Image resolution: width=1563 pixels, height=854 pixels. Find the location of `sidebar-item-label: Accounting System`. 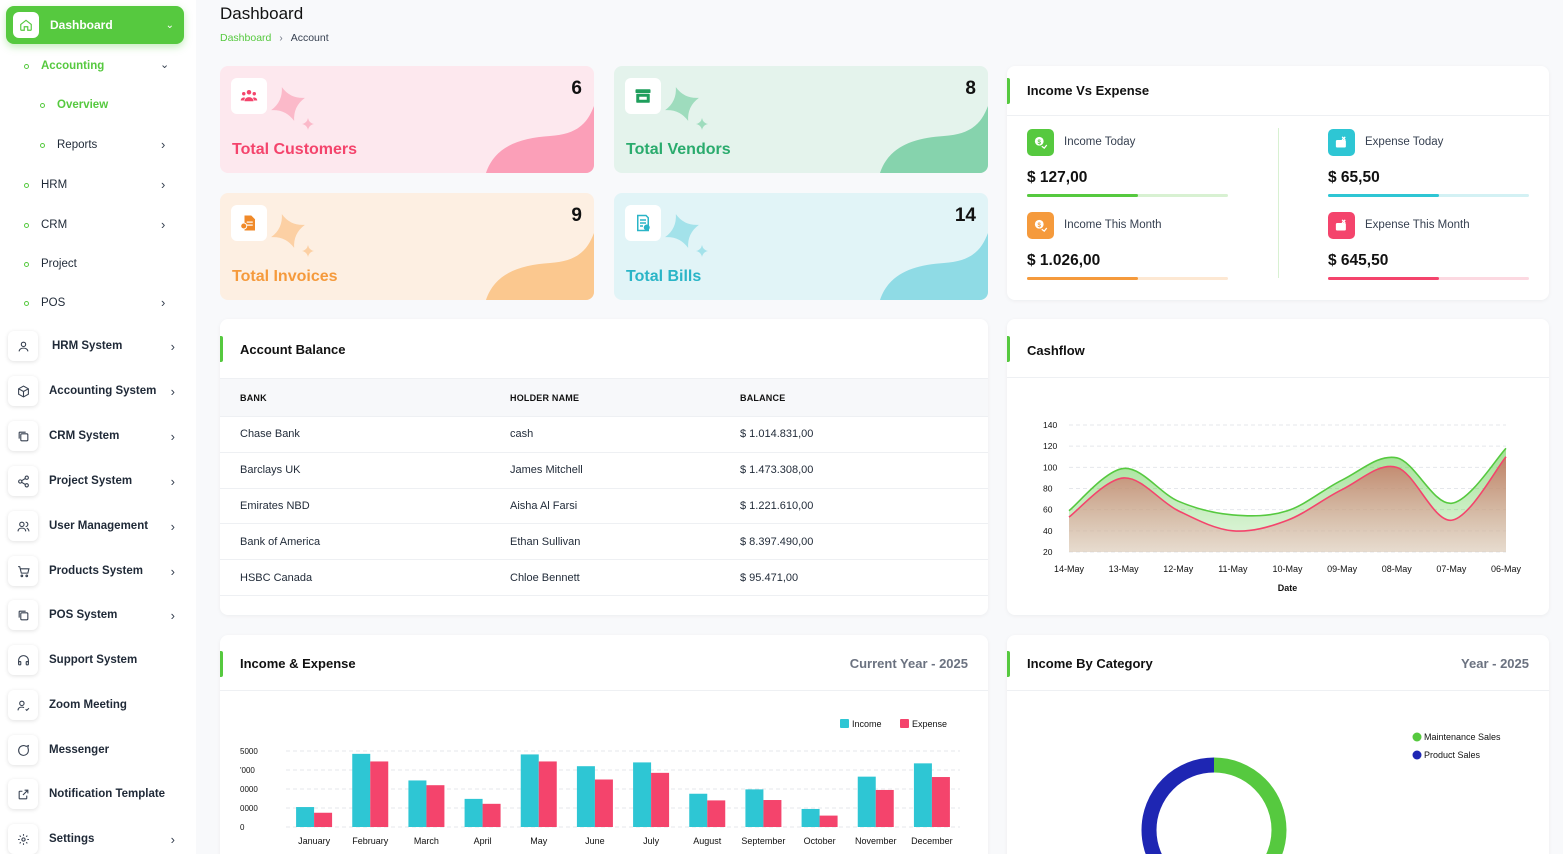

sidebar-item-label: Accounting System is located at coordinates (103, 391).